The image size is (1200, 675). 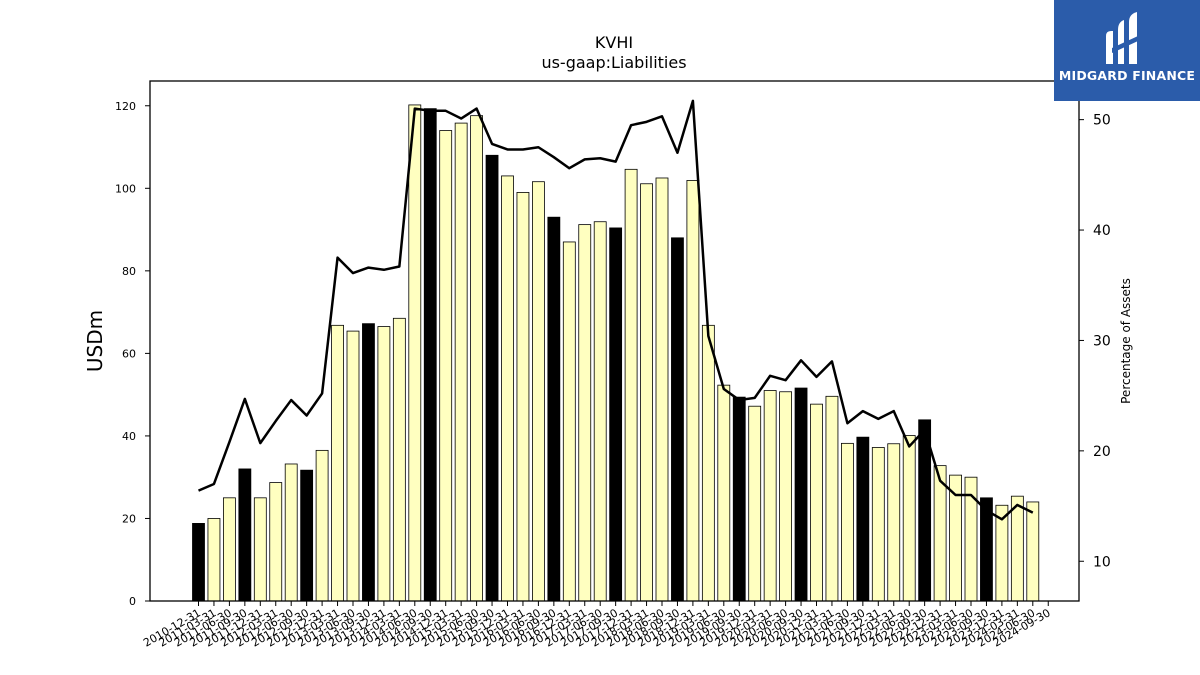 I want to click on chart-title: KVHI, so click(x=614, y=42).